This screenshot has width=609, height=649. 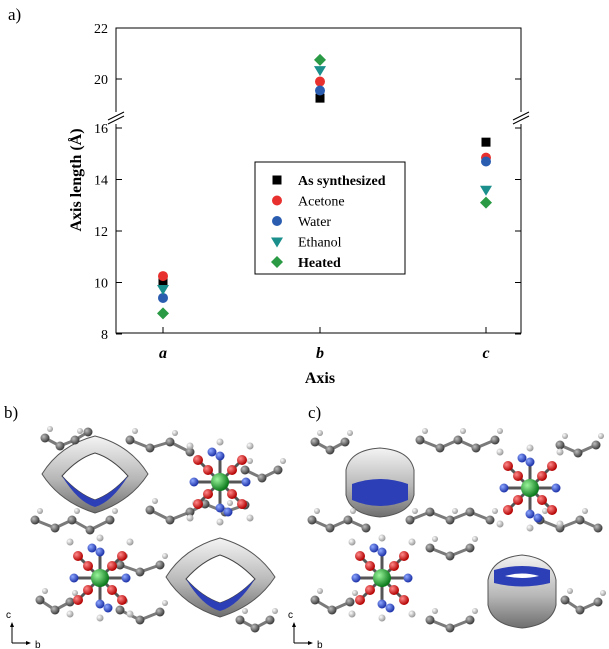 What do you see at coordinates (158, 529) in the screenshot?
I see `molecular-network-b` at bounding box center [158, 529].